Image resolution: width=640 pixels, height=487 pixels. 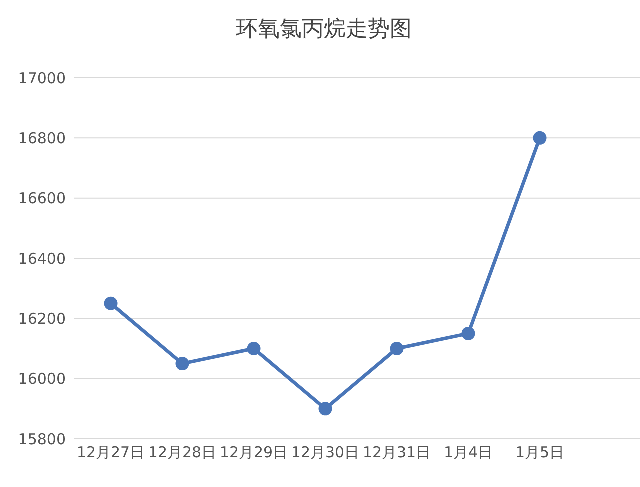 What do you see at coordinates (182, 453) in the screenshot?
I see `x-tick-label: 12月28日` at bounding box center [182, 453].